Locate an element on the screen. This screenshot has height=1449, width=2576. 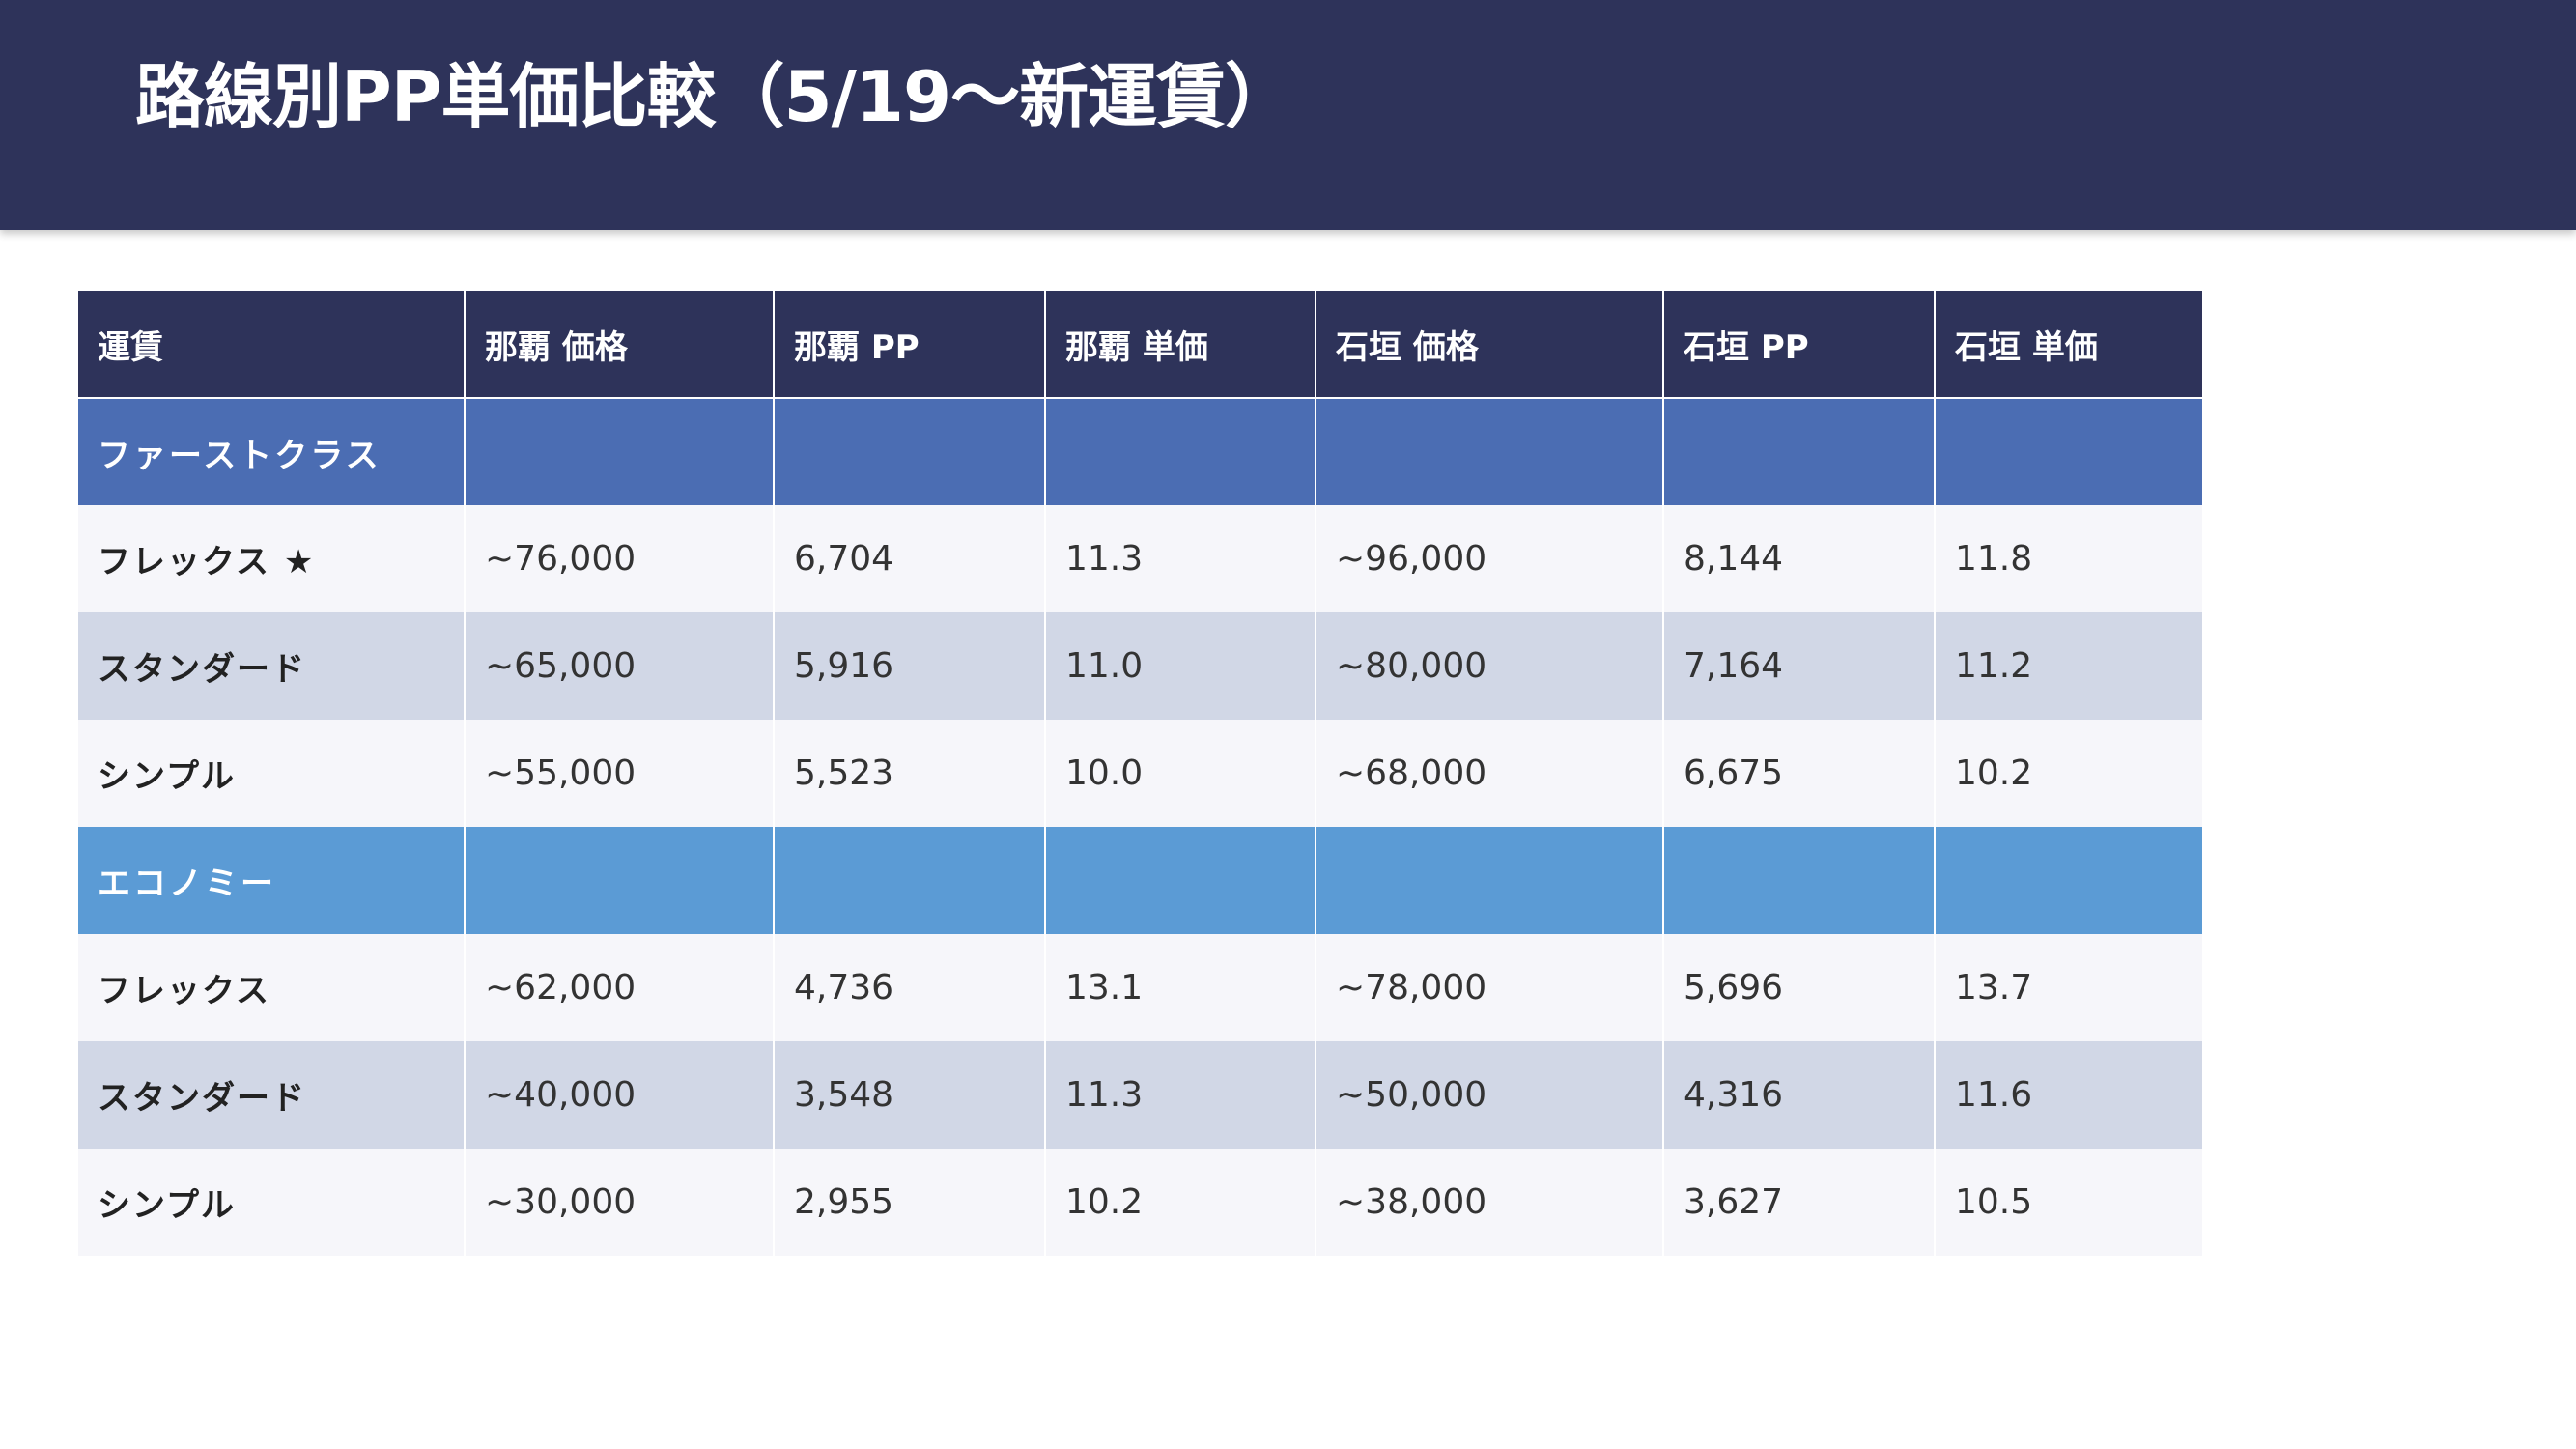
naha-pp-cell: 5,916 is located at coordinates (910, 666).